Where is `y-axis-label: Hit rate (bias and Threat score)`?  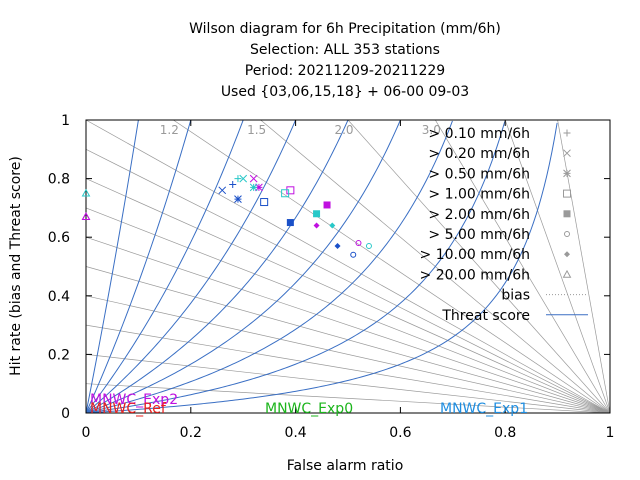 y-axis-label: Hit rate (bias and Threat score) is located at coordinates (16, 266).